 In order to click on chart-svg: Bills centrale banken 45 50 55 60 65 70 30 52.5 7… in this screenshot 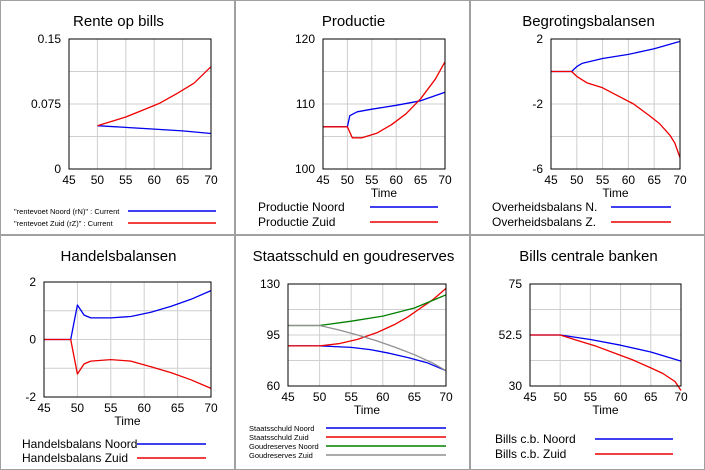, I will do `click(591, 354)`.